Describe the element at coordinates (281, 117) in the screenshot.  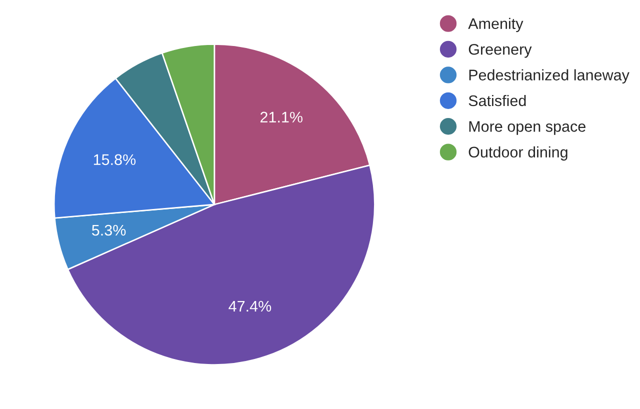
I see `data-label: 21.1%` at that location.